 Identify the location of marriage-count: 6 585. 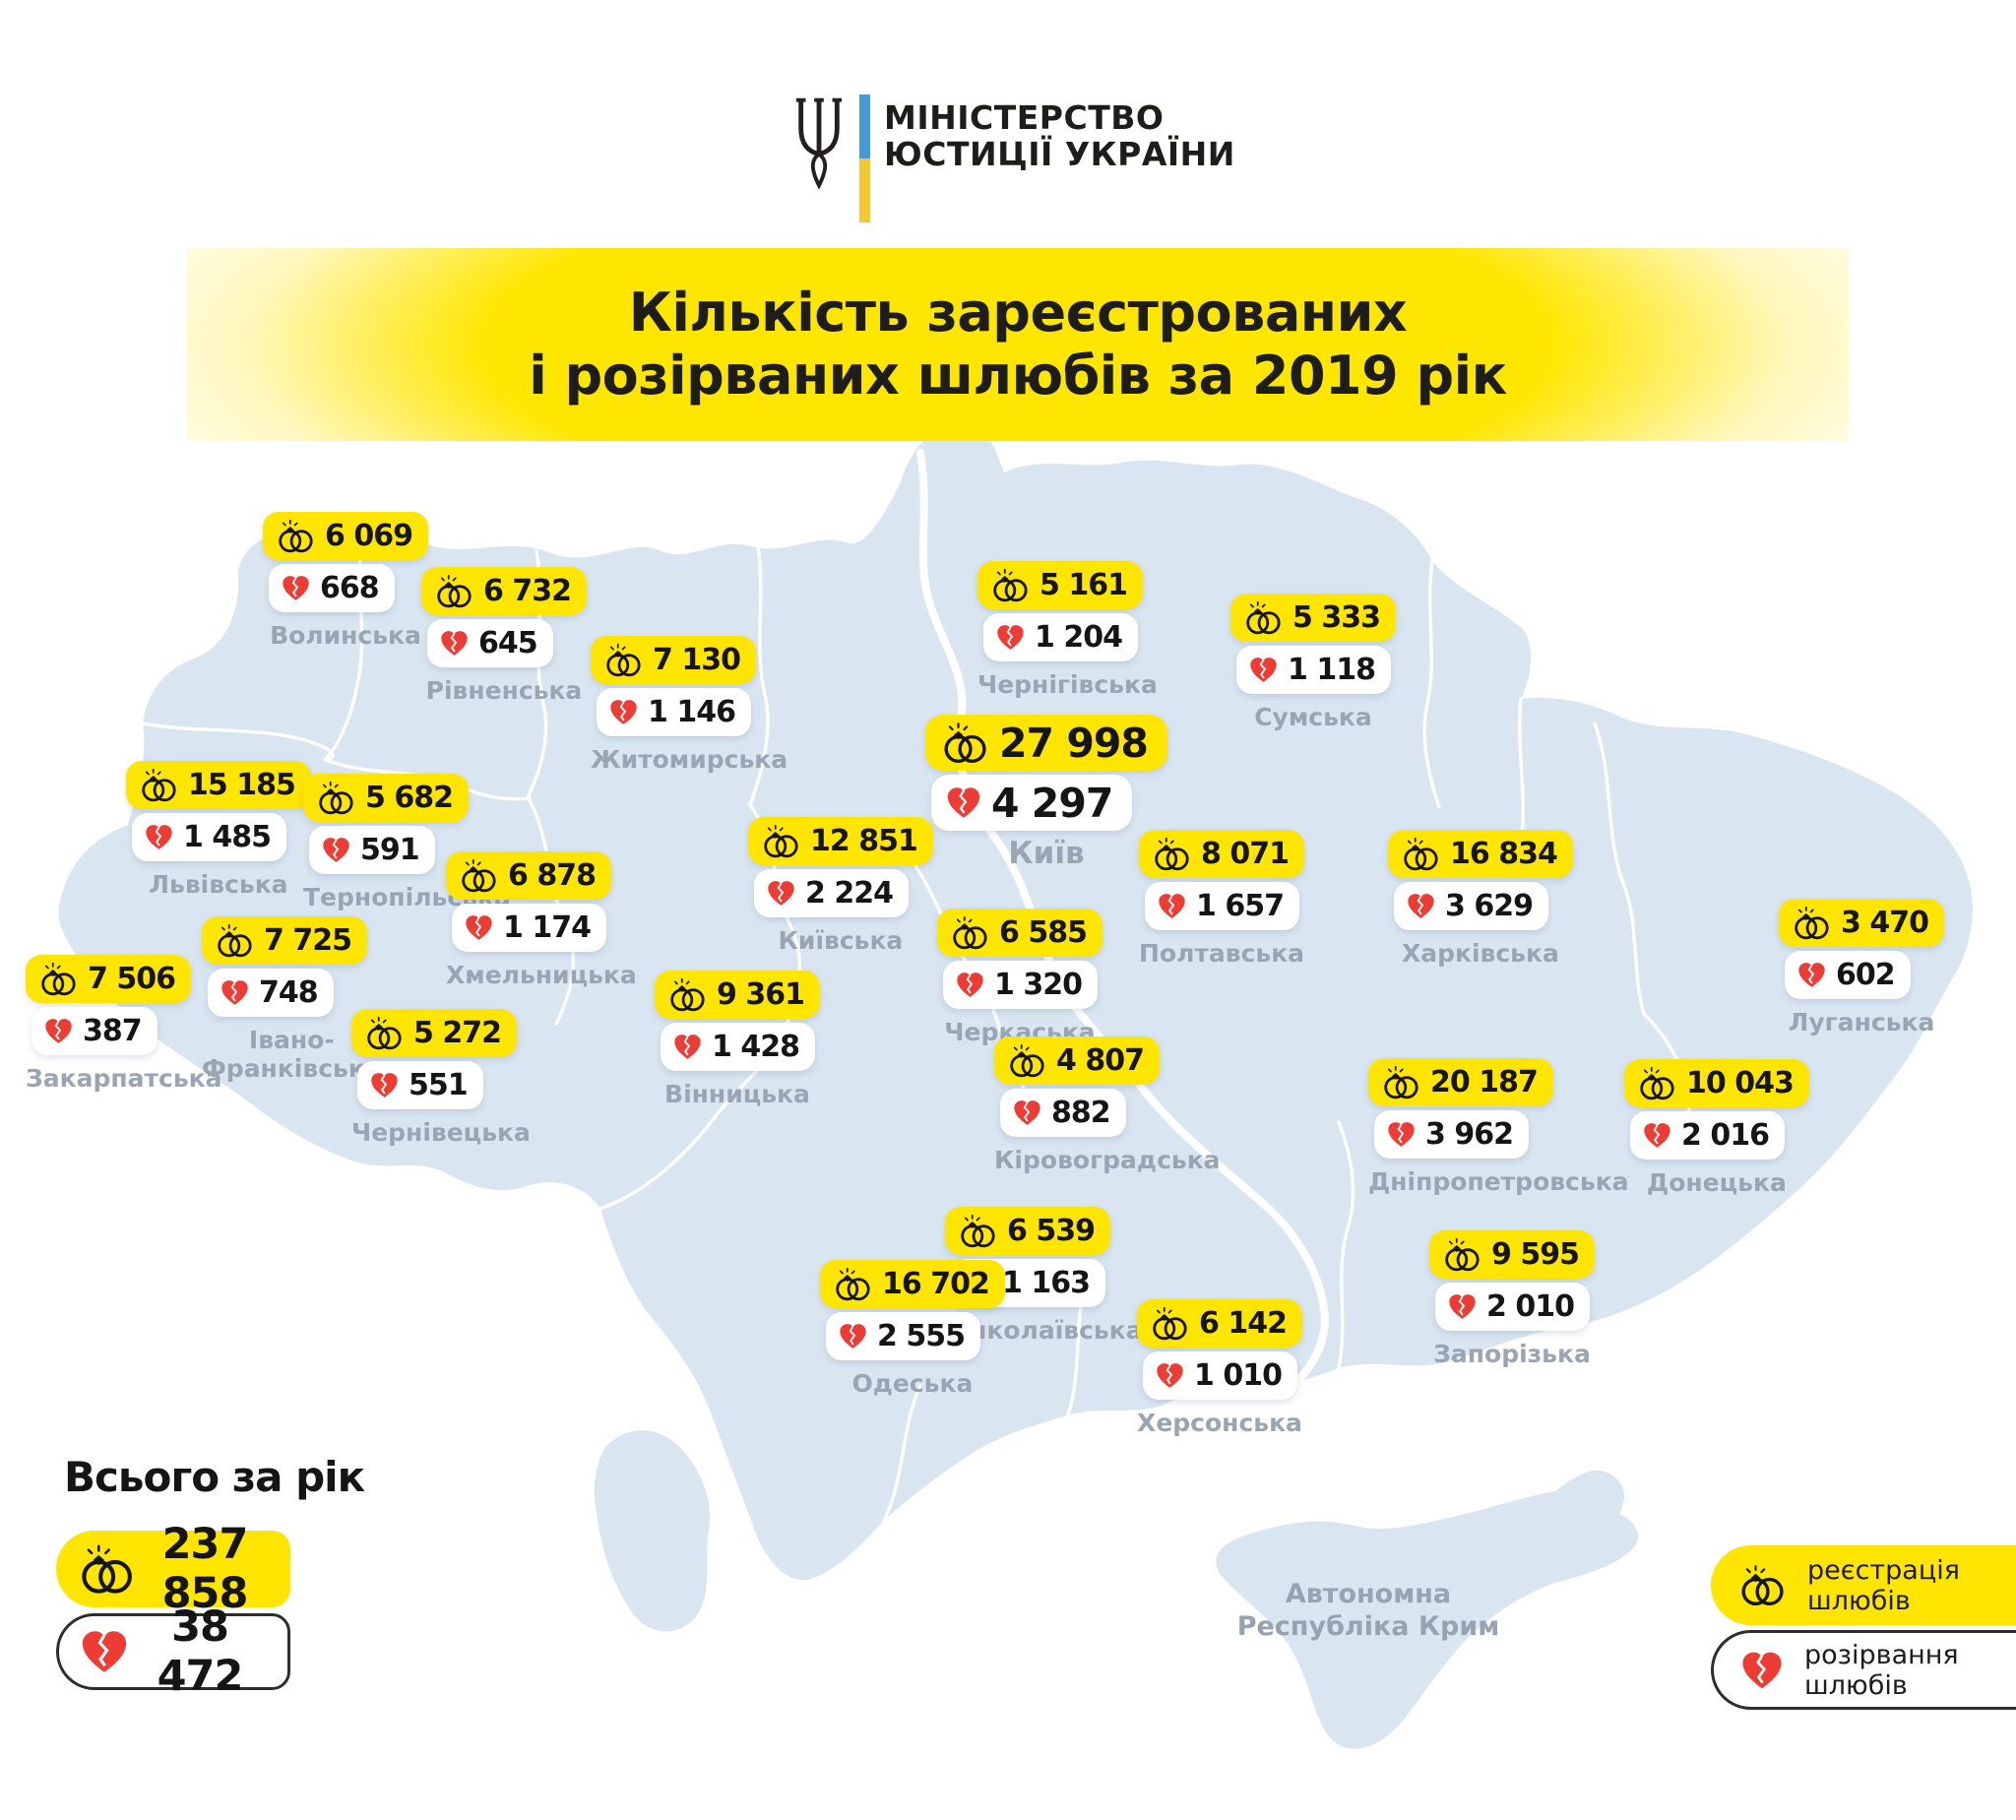
(1043, 932).